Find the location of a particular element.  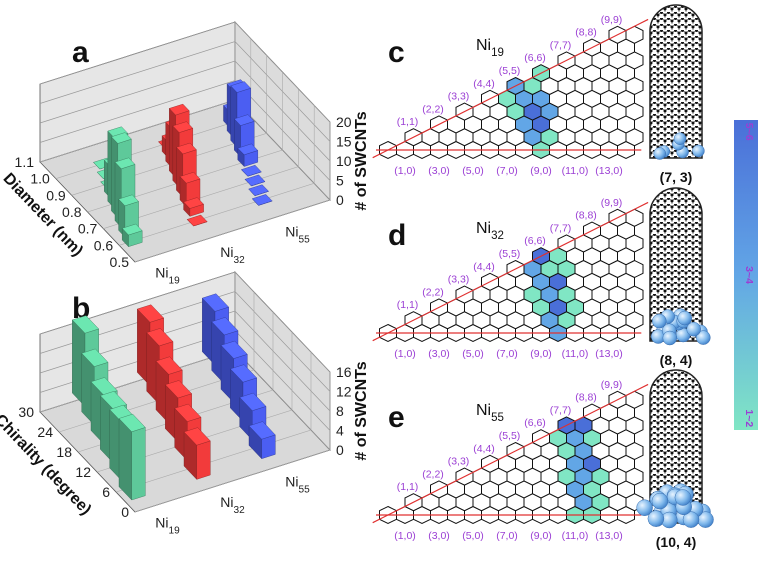

bar-front is located at coordinates (138, 464).